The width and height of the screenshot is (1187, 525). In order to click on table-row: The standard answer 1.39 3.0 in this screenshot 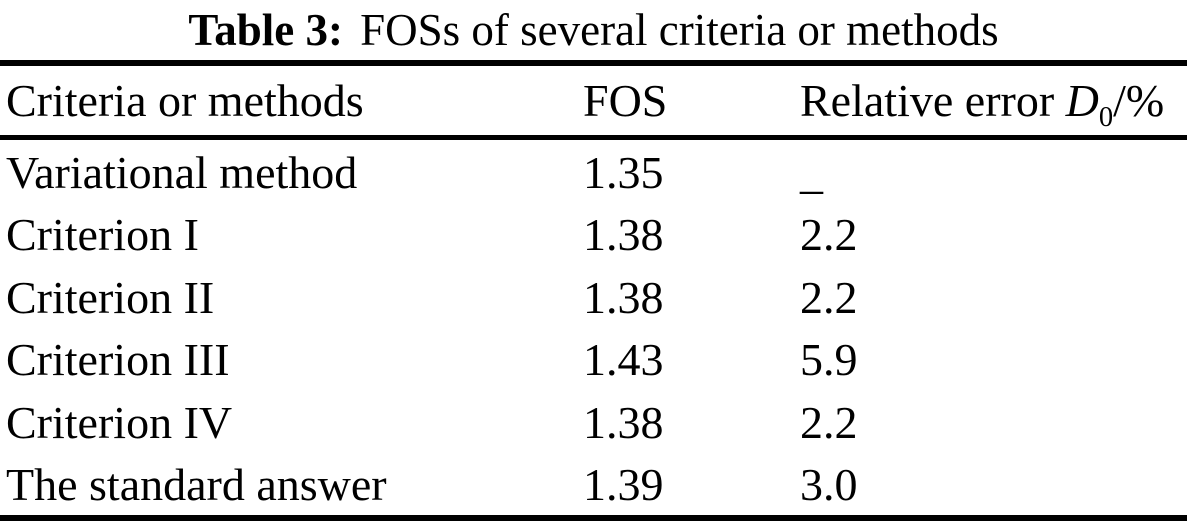, I will do `click(593, 484)`.